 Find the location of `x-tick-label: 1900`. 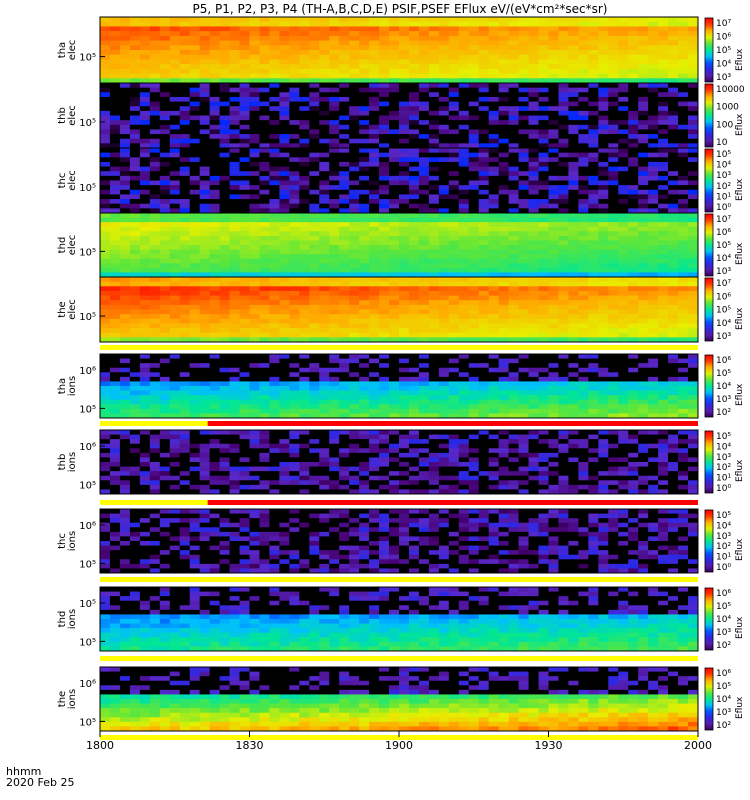

x-tick-label: 1900 is located at coordinates (399, 745).